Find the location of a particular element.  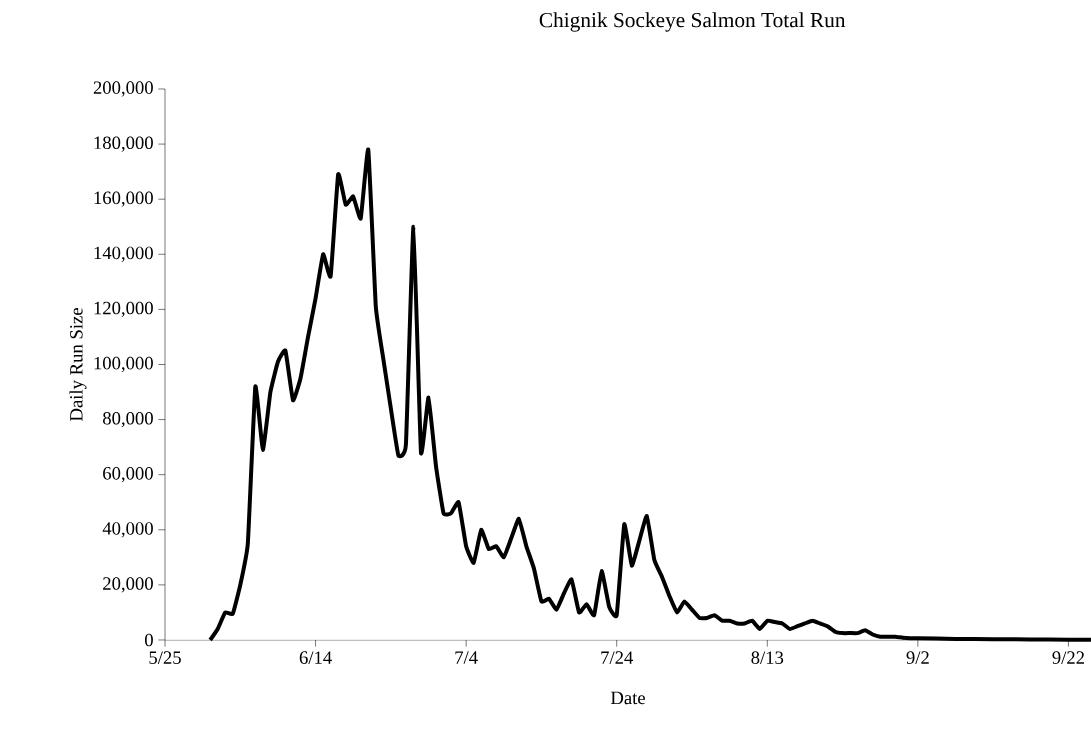

y-tick-label: 120,000 is located at coordinates (123, 309).